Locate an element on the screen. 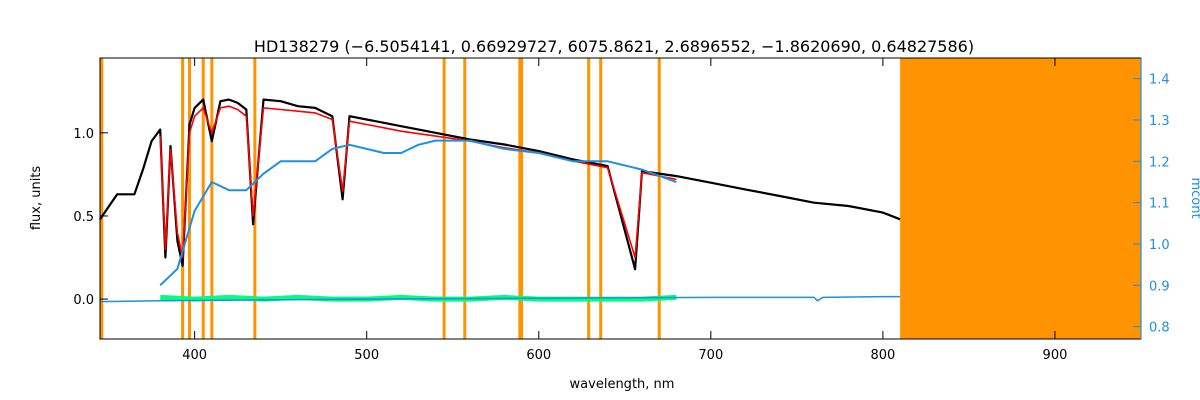 The height and width of the screenshot is (400, 1200). y-right-tick-label: 1.4 is located at coordinates (1159, 80).